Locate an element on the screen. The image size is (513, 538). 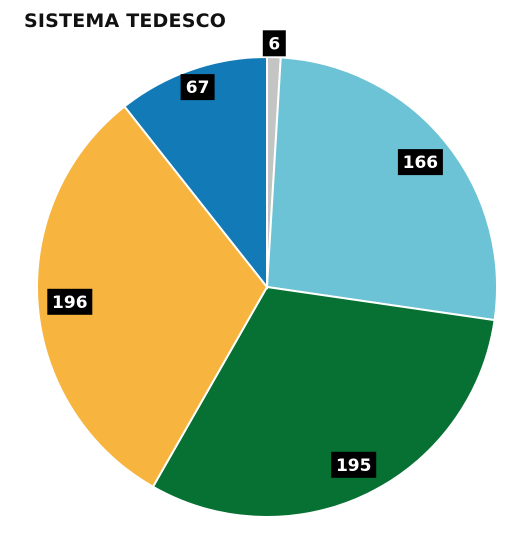
data-label-text: 196 is located at coordinates (70, 303).